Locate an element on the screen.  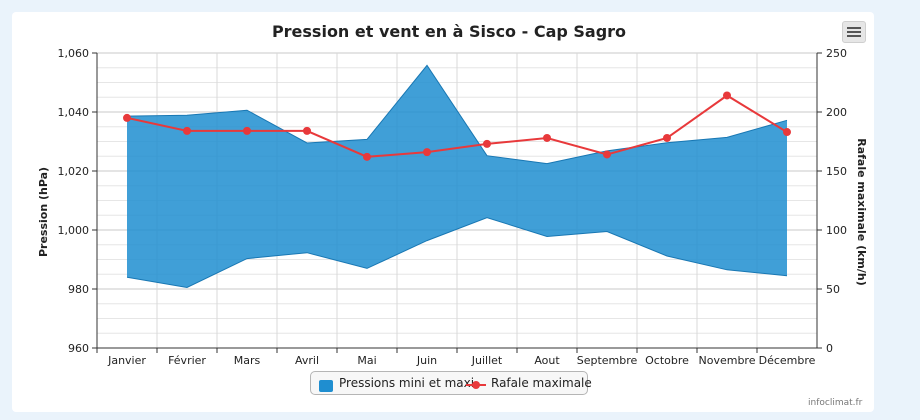
pressure-tick-label: 1,040 is located at coordinates (74, 112).